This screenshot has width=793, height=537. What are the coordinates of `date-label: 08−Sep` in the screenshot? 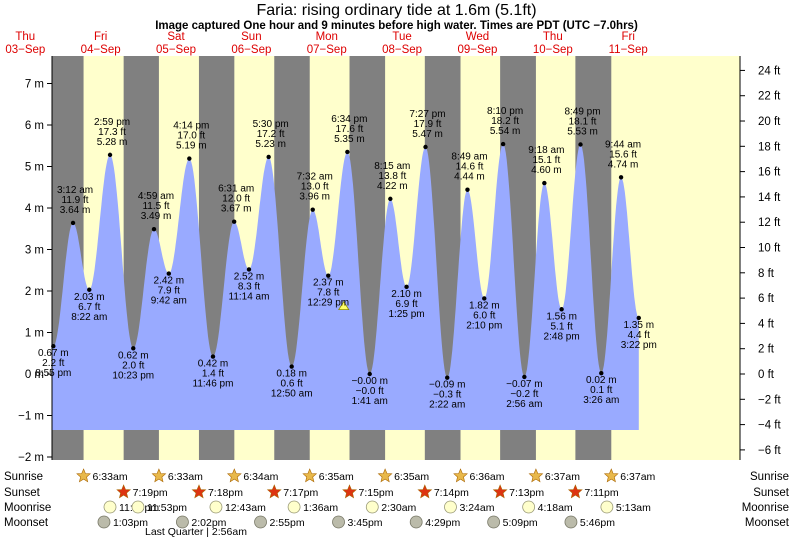 It's located at (402, 50).